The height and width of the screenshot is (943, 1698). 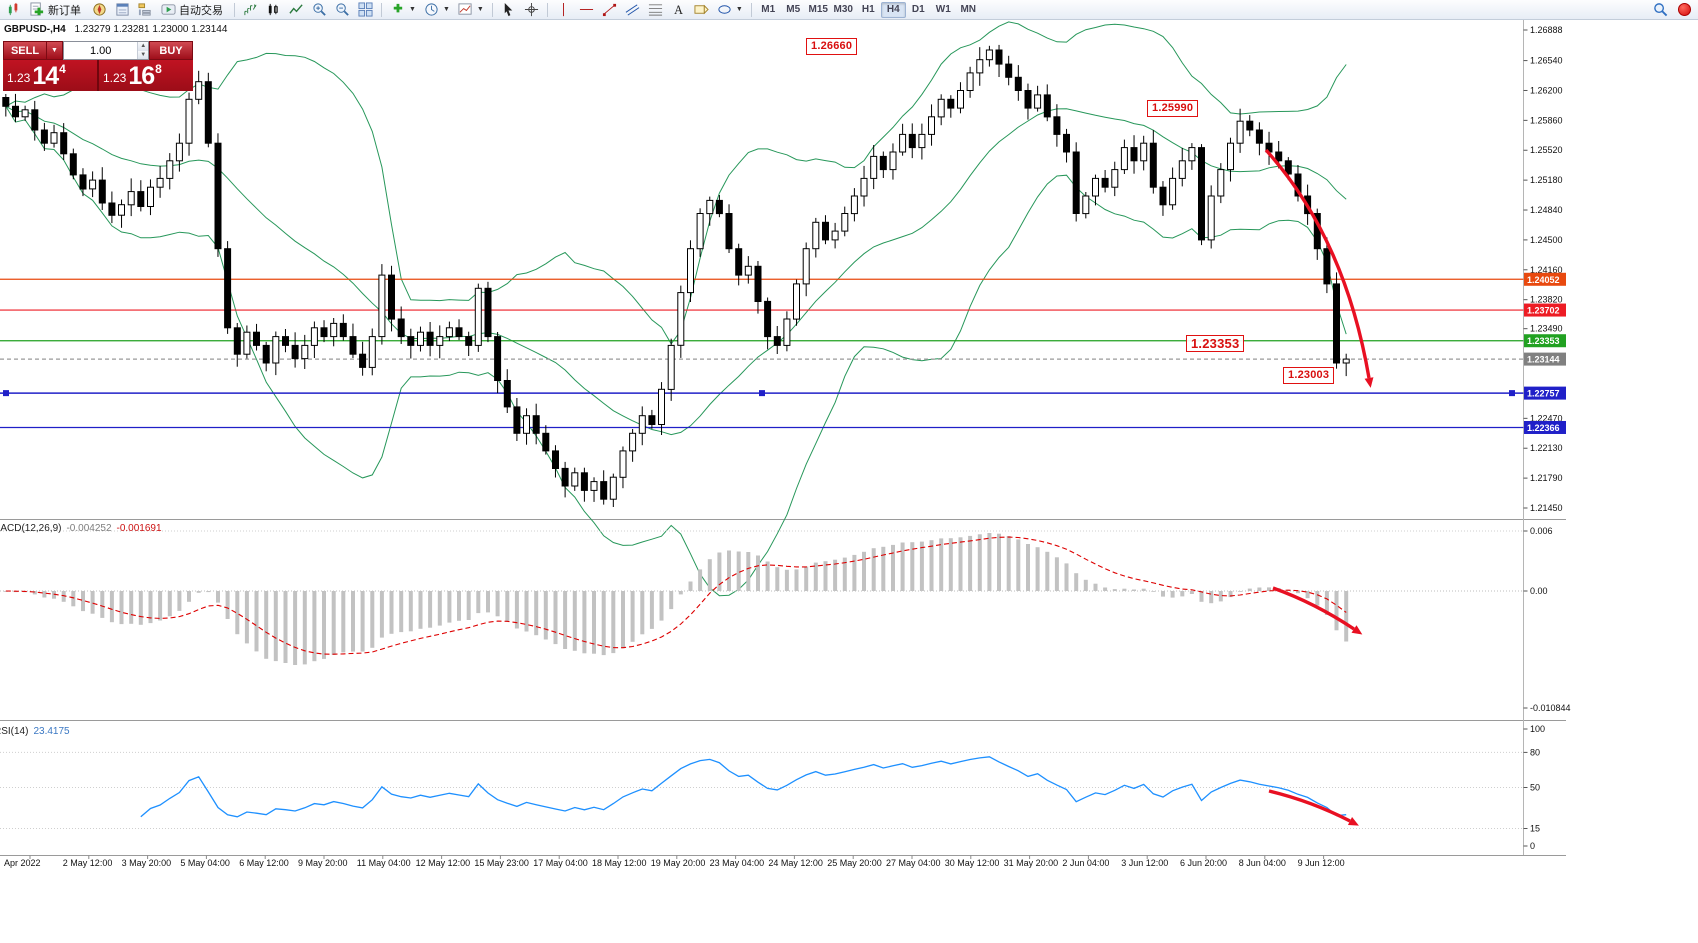 I want to click on alert-badge-icon, so click(x=1684, y=9).